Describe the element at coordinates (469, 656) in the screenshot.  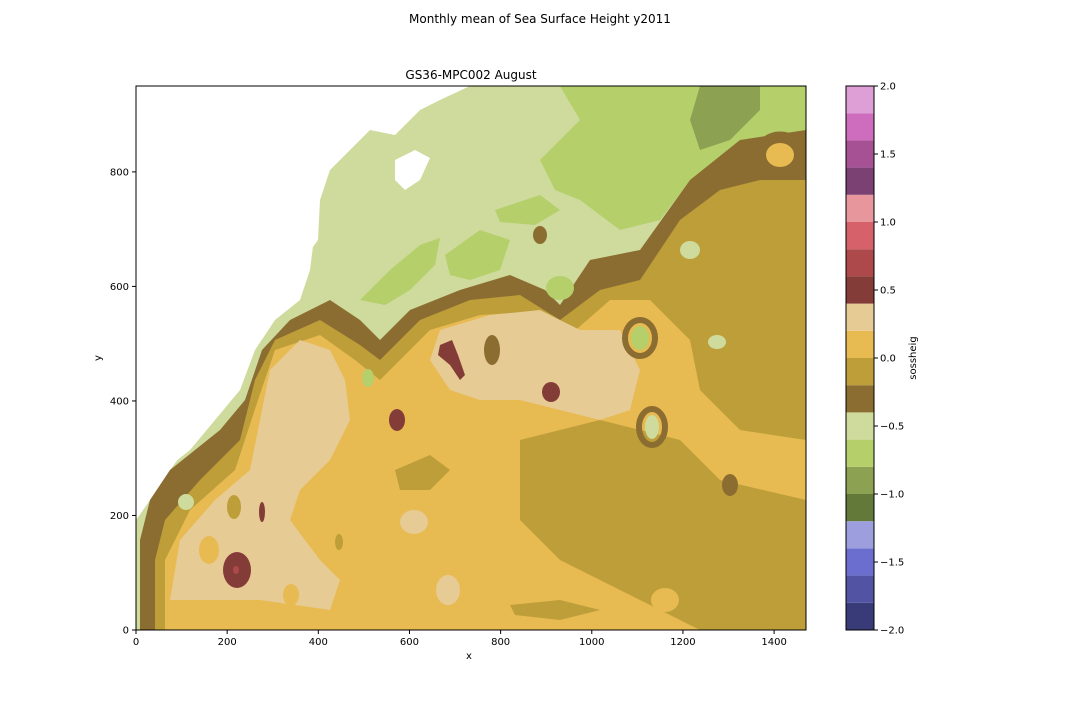
I see `x-axis-label: x` at that location.